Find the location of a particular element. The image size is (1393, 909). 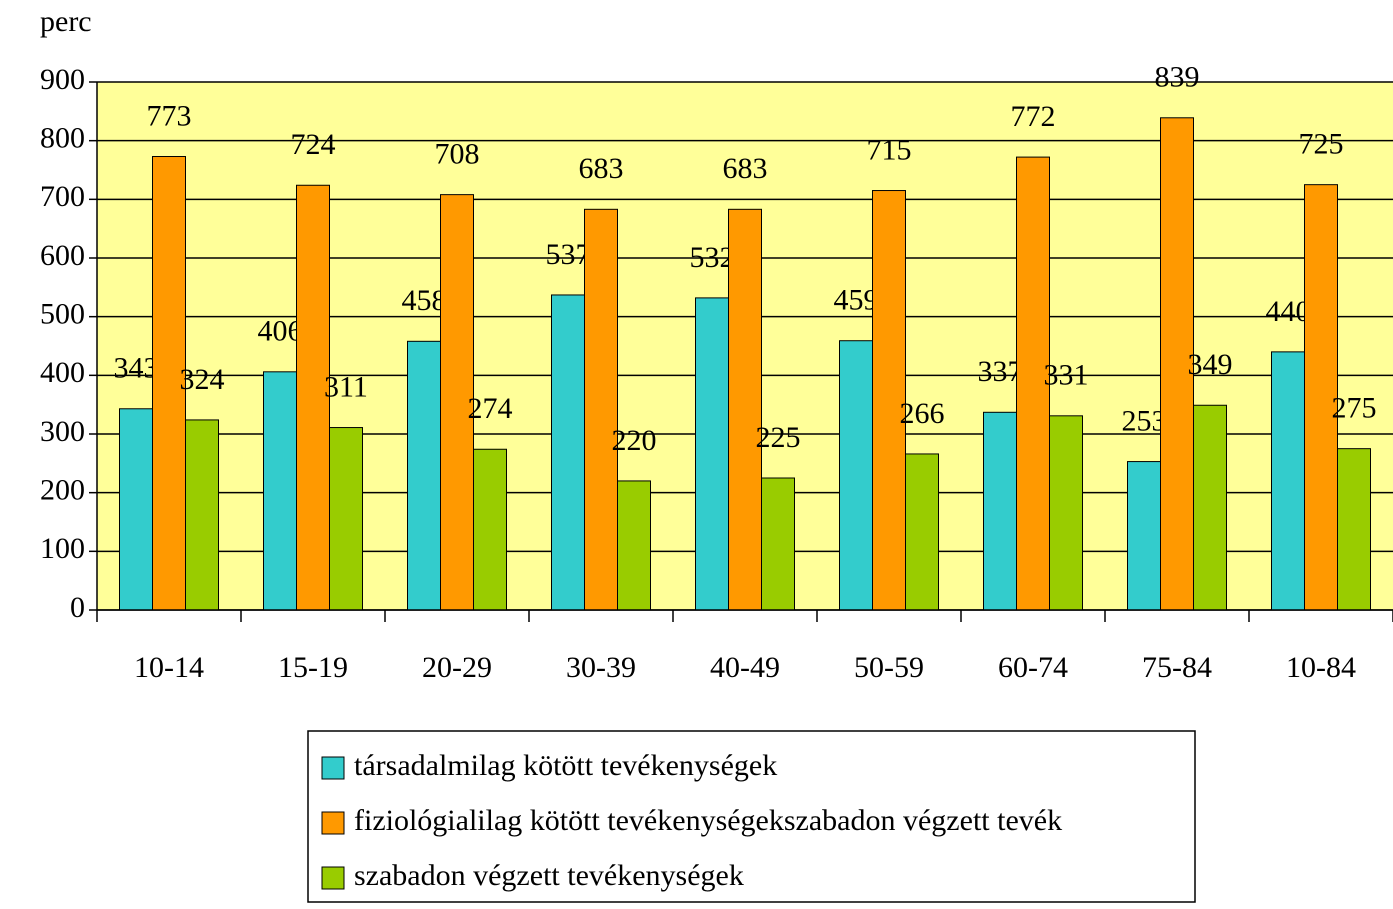

x-tick-label: 75-84 is located at coordinates (1177, 667).